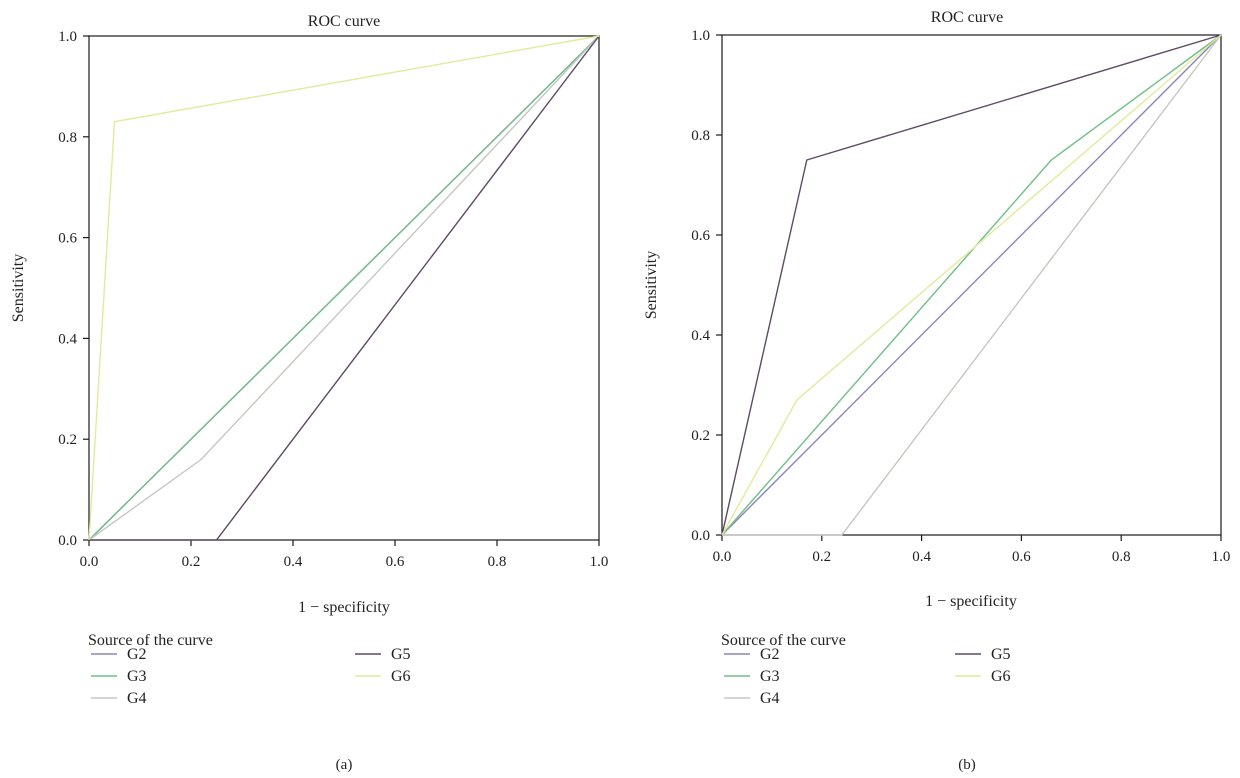 This screenshot has width=1240, height=778. What do you see at coordinates (971, 601) in the screenshot?
I see `x-axis-label-b: 1 − specificity` at bounding box center [971, 601].